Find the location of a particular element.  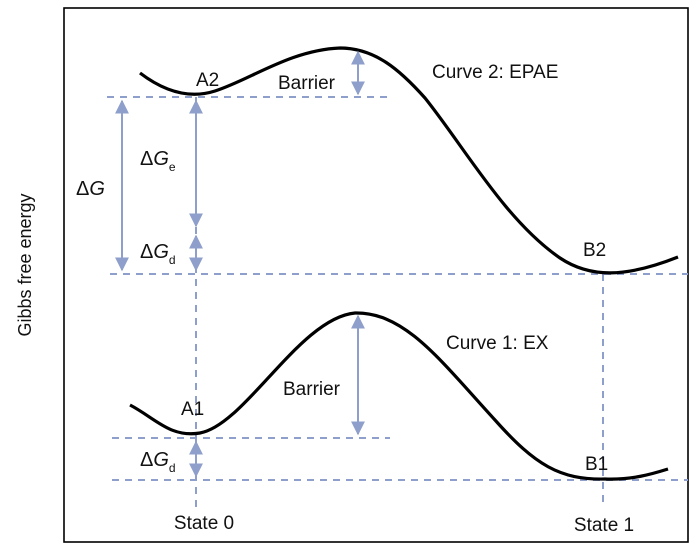

delta-gd-bottom-sub: d is located at coordinates (172, 468).